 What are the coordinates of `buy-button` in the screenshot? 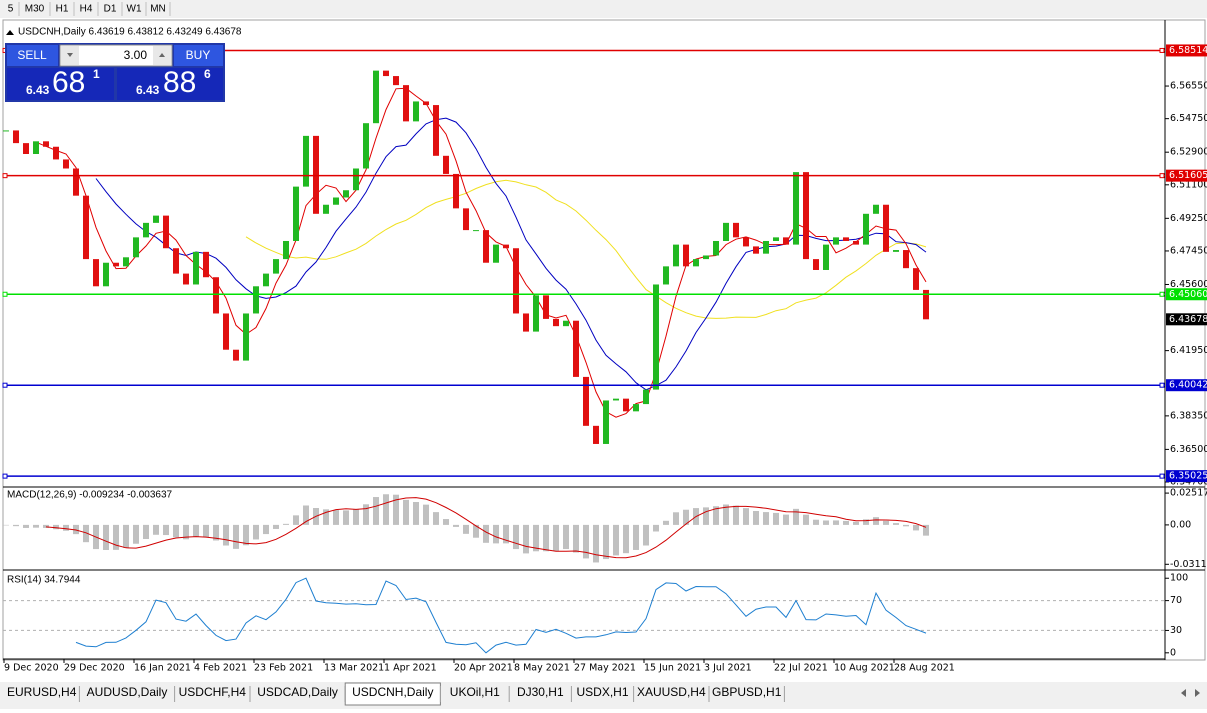 It's located at (198, 55).